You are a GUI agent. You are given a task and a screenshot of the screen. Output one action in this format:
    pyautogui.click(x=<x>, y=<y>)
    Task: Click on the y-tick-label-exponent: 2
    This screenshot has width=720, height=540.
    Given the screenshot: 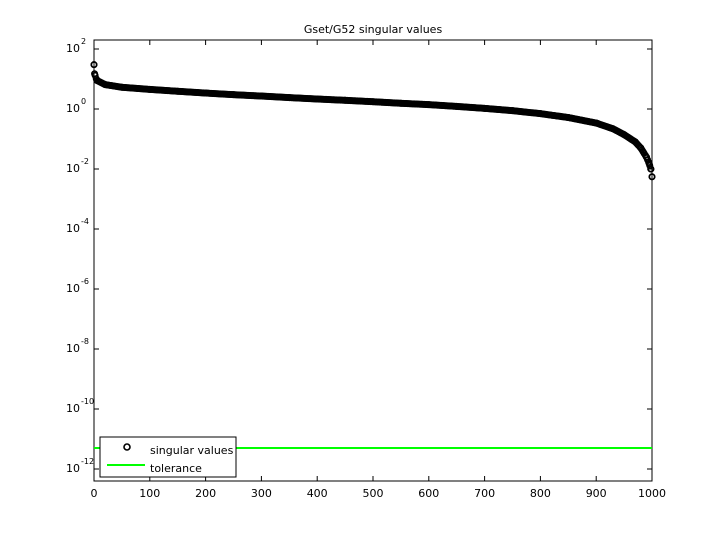 What is the action you would take?
    pyautogui.click(x=83, y=41)
    